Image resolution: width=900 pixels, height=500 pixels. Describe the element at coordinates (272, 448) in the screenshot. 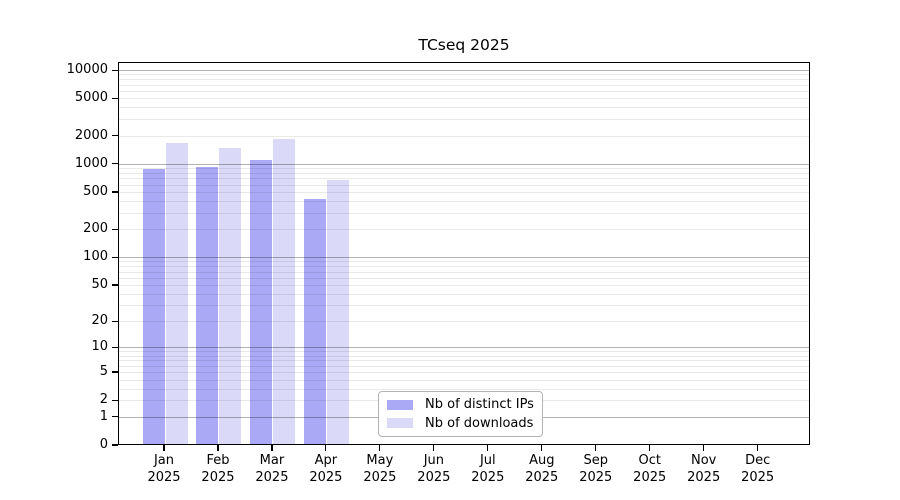

I see `x-tick-mar` at that location.